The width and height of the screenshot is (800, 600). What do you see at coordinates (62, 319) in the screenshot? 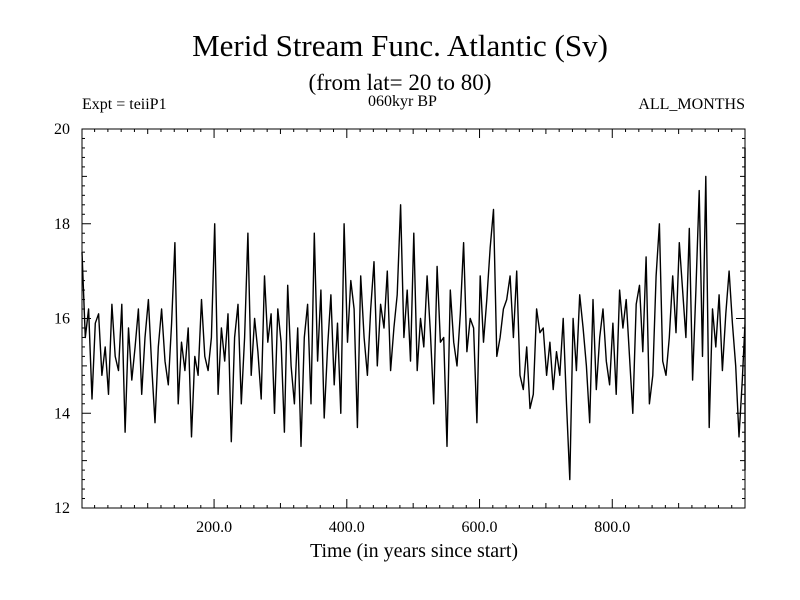
I see `y-tick-label: 16` at bounding box center [62, 319].